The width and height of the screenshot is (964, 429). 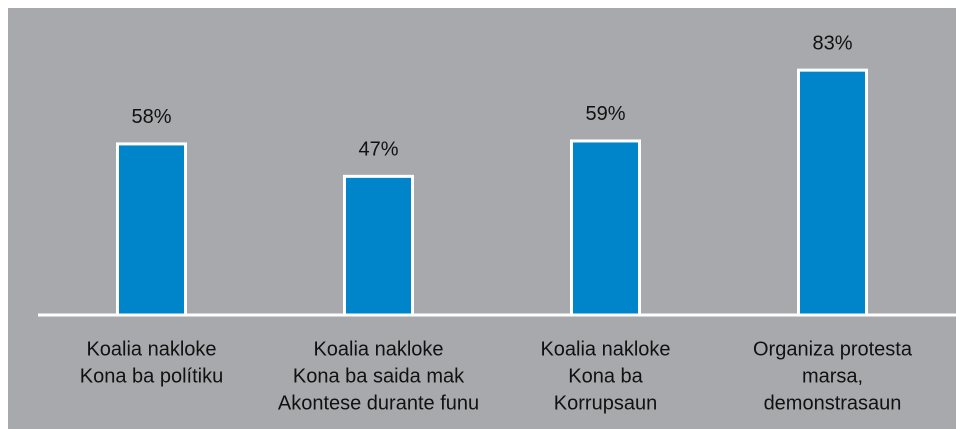 I want to click on value-label: 47%, so click(x=378, y=150).